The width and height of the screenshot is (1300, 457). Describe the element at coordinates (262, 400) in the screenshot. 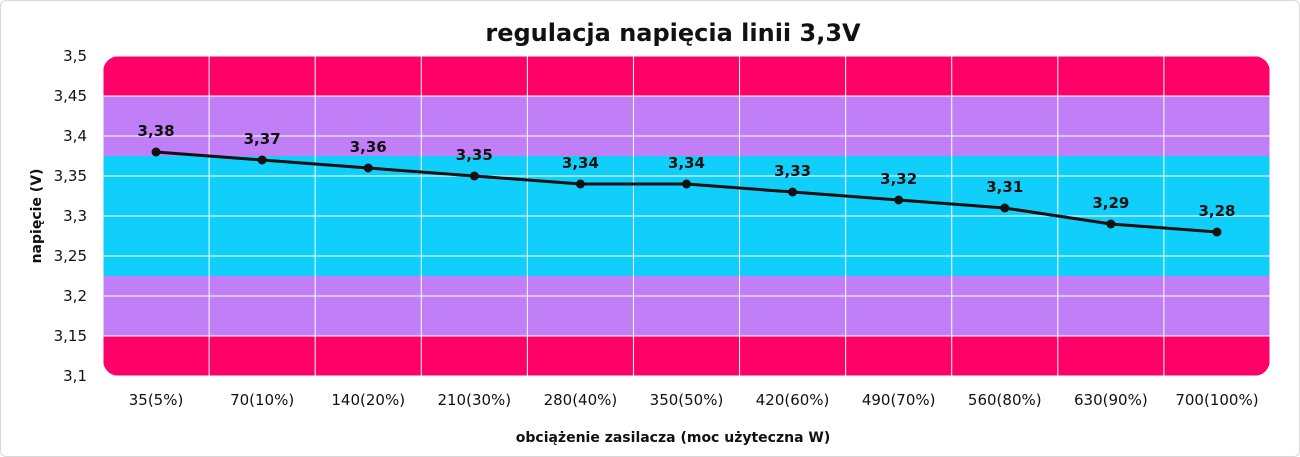

I see `x-tick-label: 70(10%)` at that location.